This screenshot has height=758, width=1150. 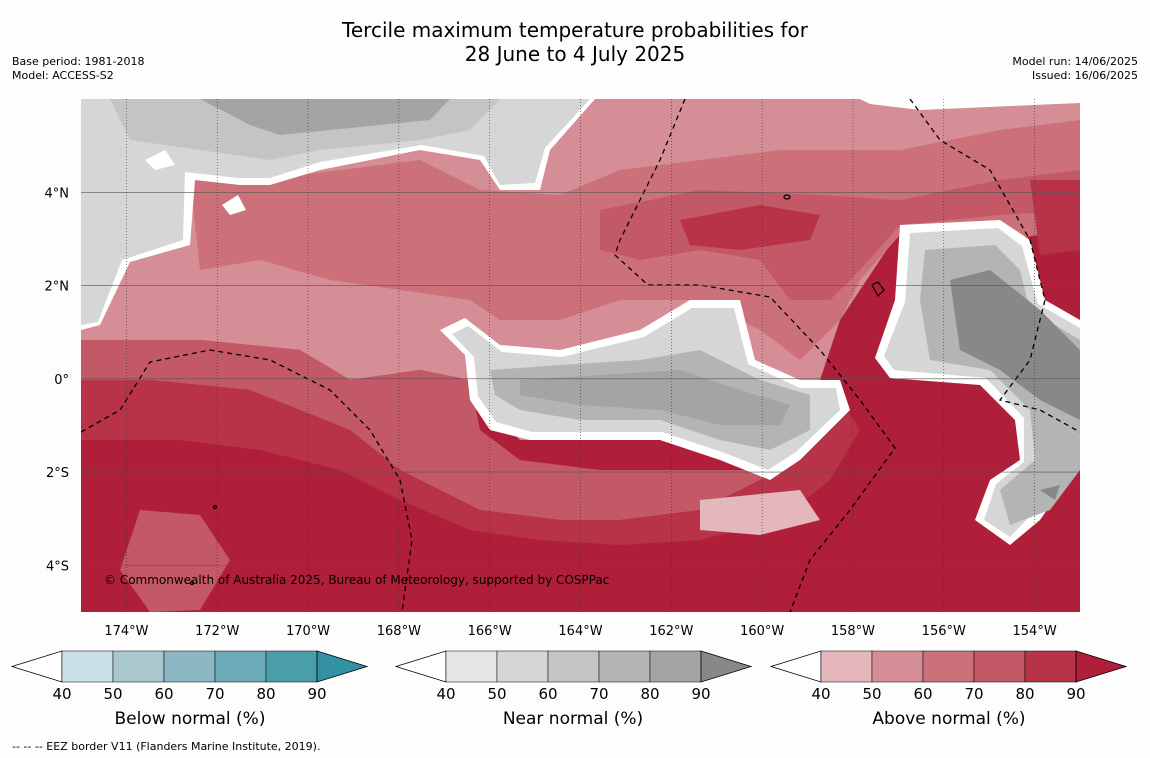 I want to click on colorbars: 40 50 60 70 80 90 40 50 60 70 80 90 40 50 60 70 80 90, so click(x=569, y=676).